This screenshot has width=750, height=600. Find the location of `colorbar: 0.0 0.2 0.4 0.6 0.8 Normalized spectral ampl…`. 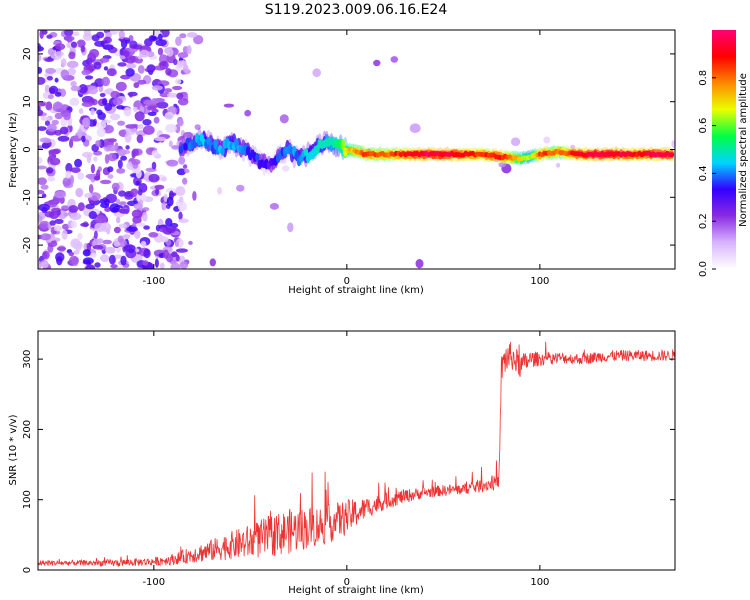

colorbar: 0.0 0.2 0.4 0.6 0.8 Normalized spectral ampl… is located at coordinates (723, 153).